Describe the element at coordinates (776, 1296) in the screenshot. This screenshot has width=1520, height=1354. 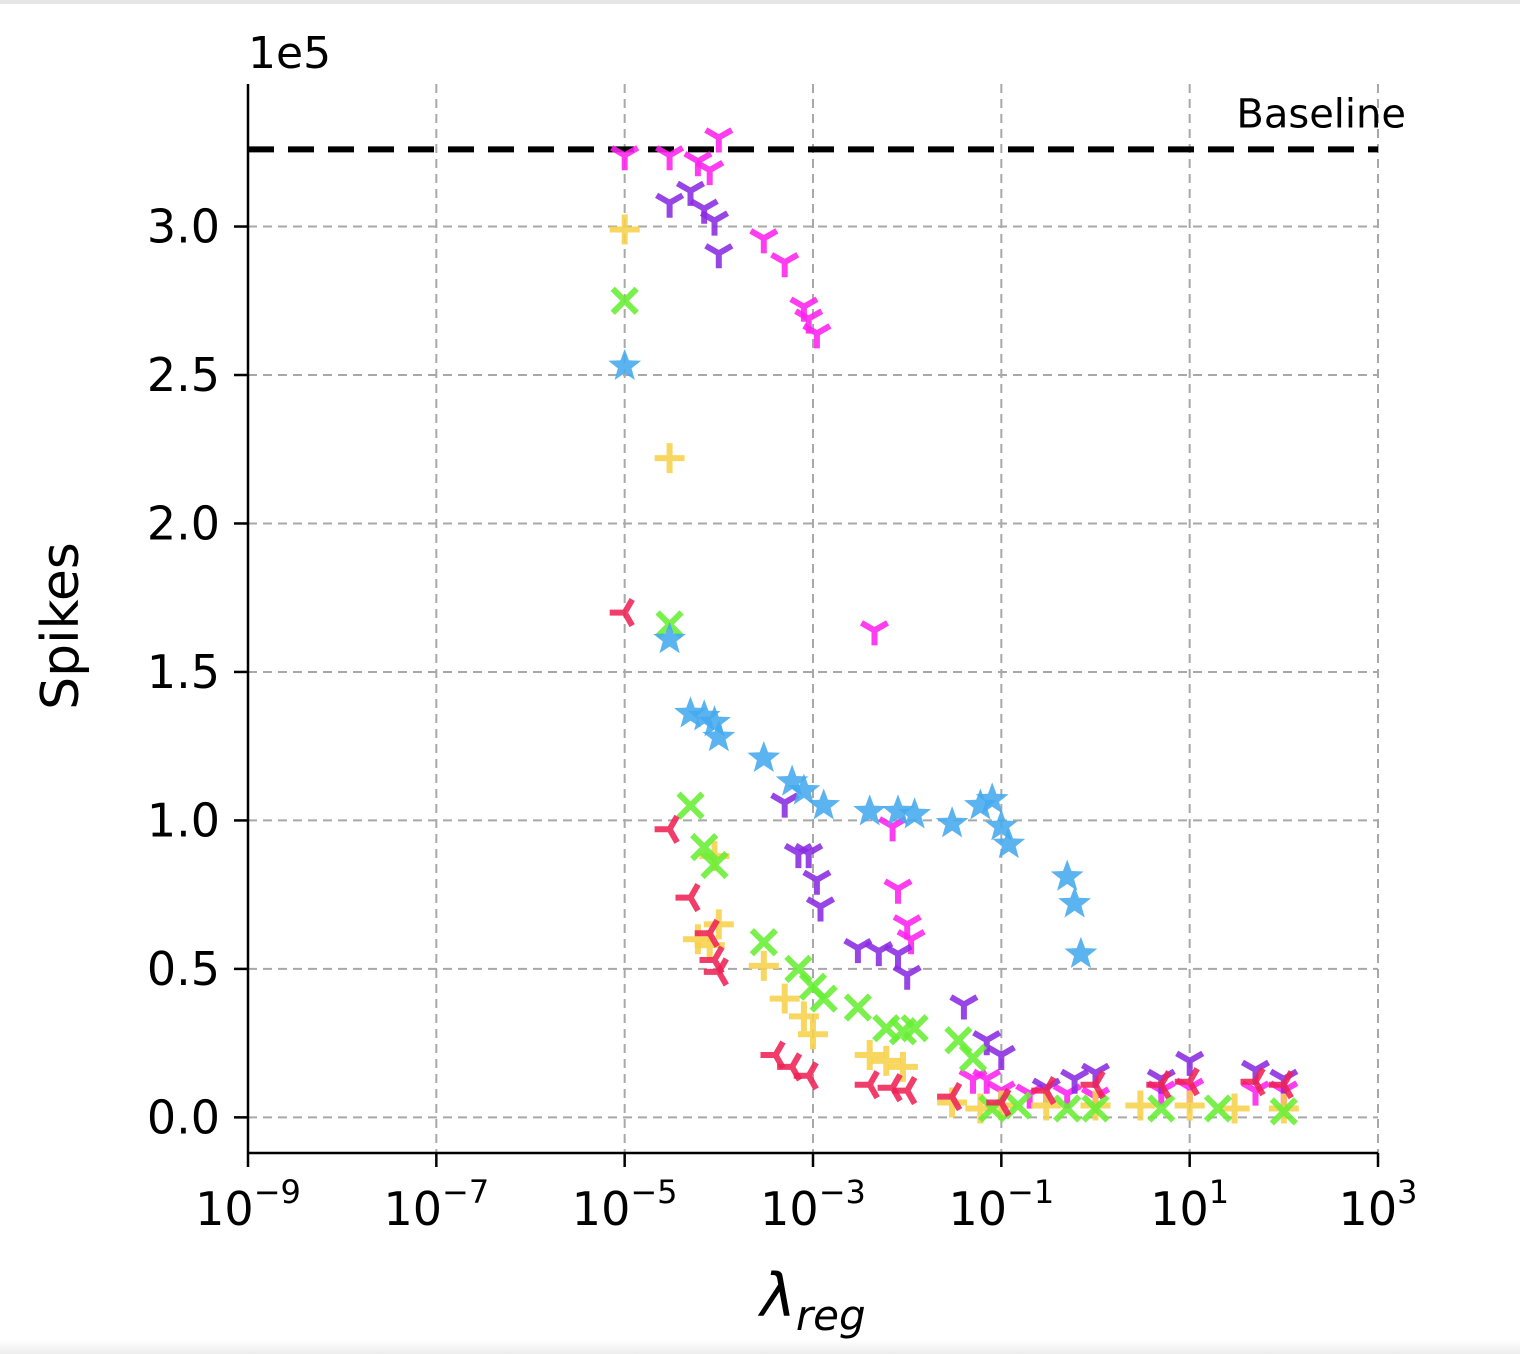
I see `x-axis-label-symbol: λ` at that location.